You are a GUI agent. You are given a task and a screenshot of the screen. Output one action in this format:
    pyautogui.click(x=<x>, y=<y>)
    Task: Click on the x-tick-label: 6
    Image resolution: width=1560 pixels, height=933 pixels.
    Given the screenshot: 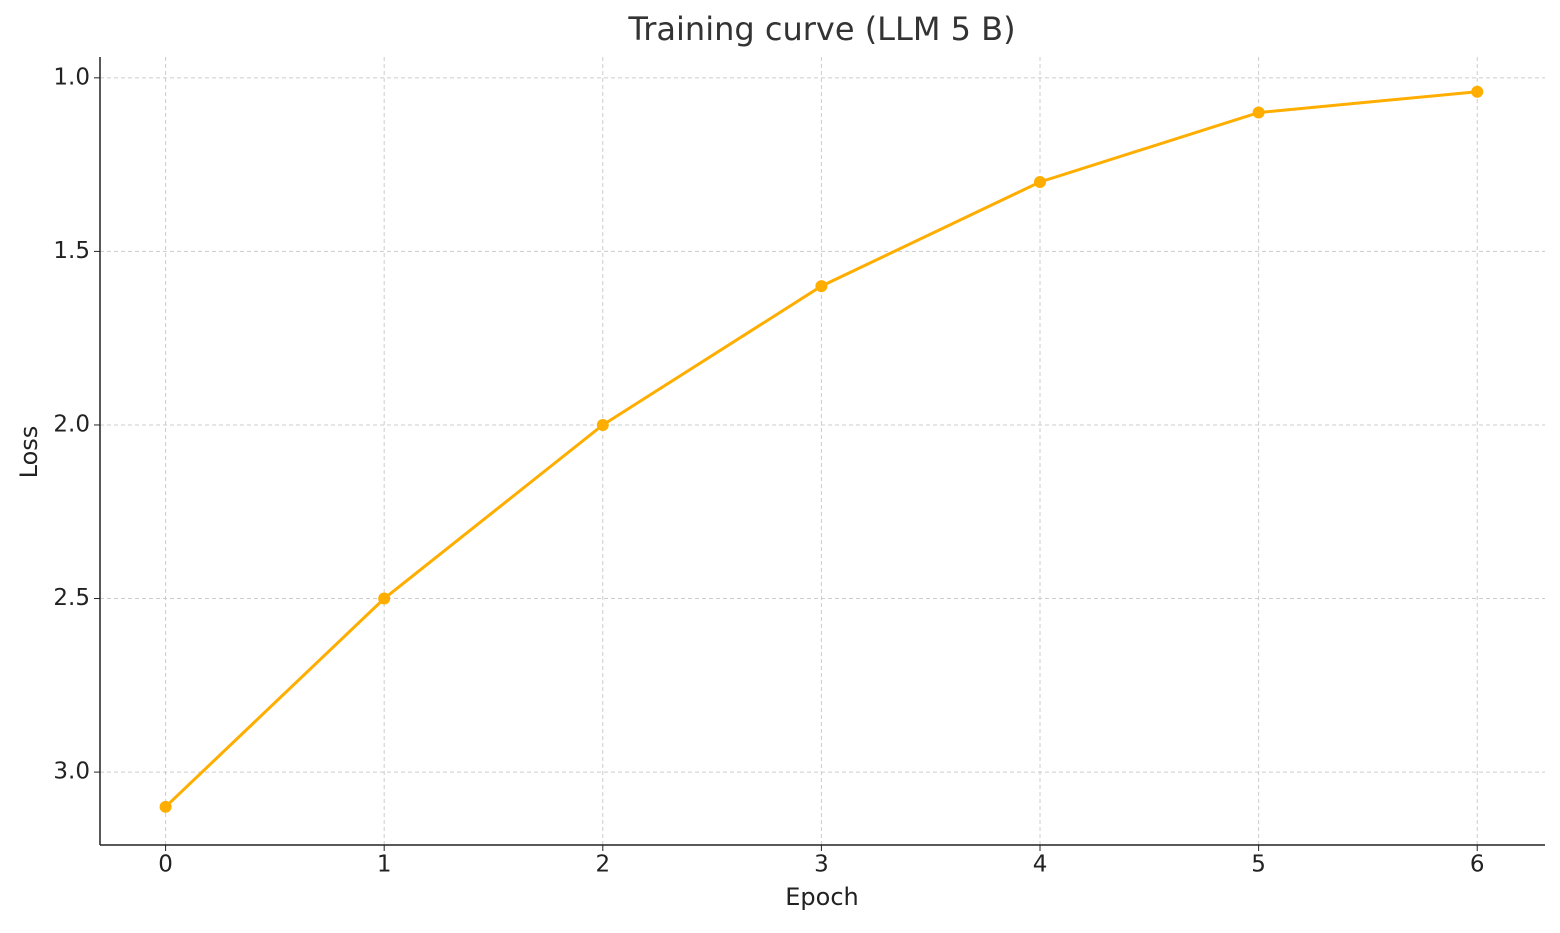 What is the action you would take?
    pyautogui.click(x=1477, y=865)
    